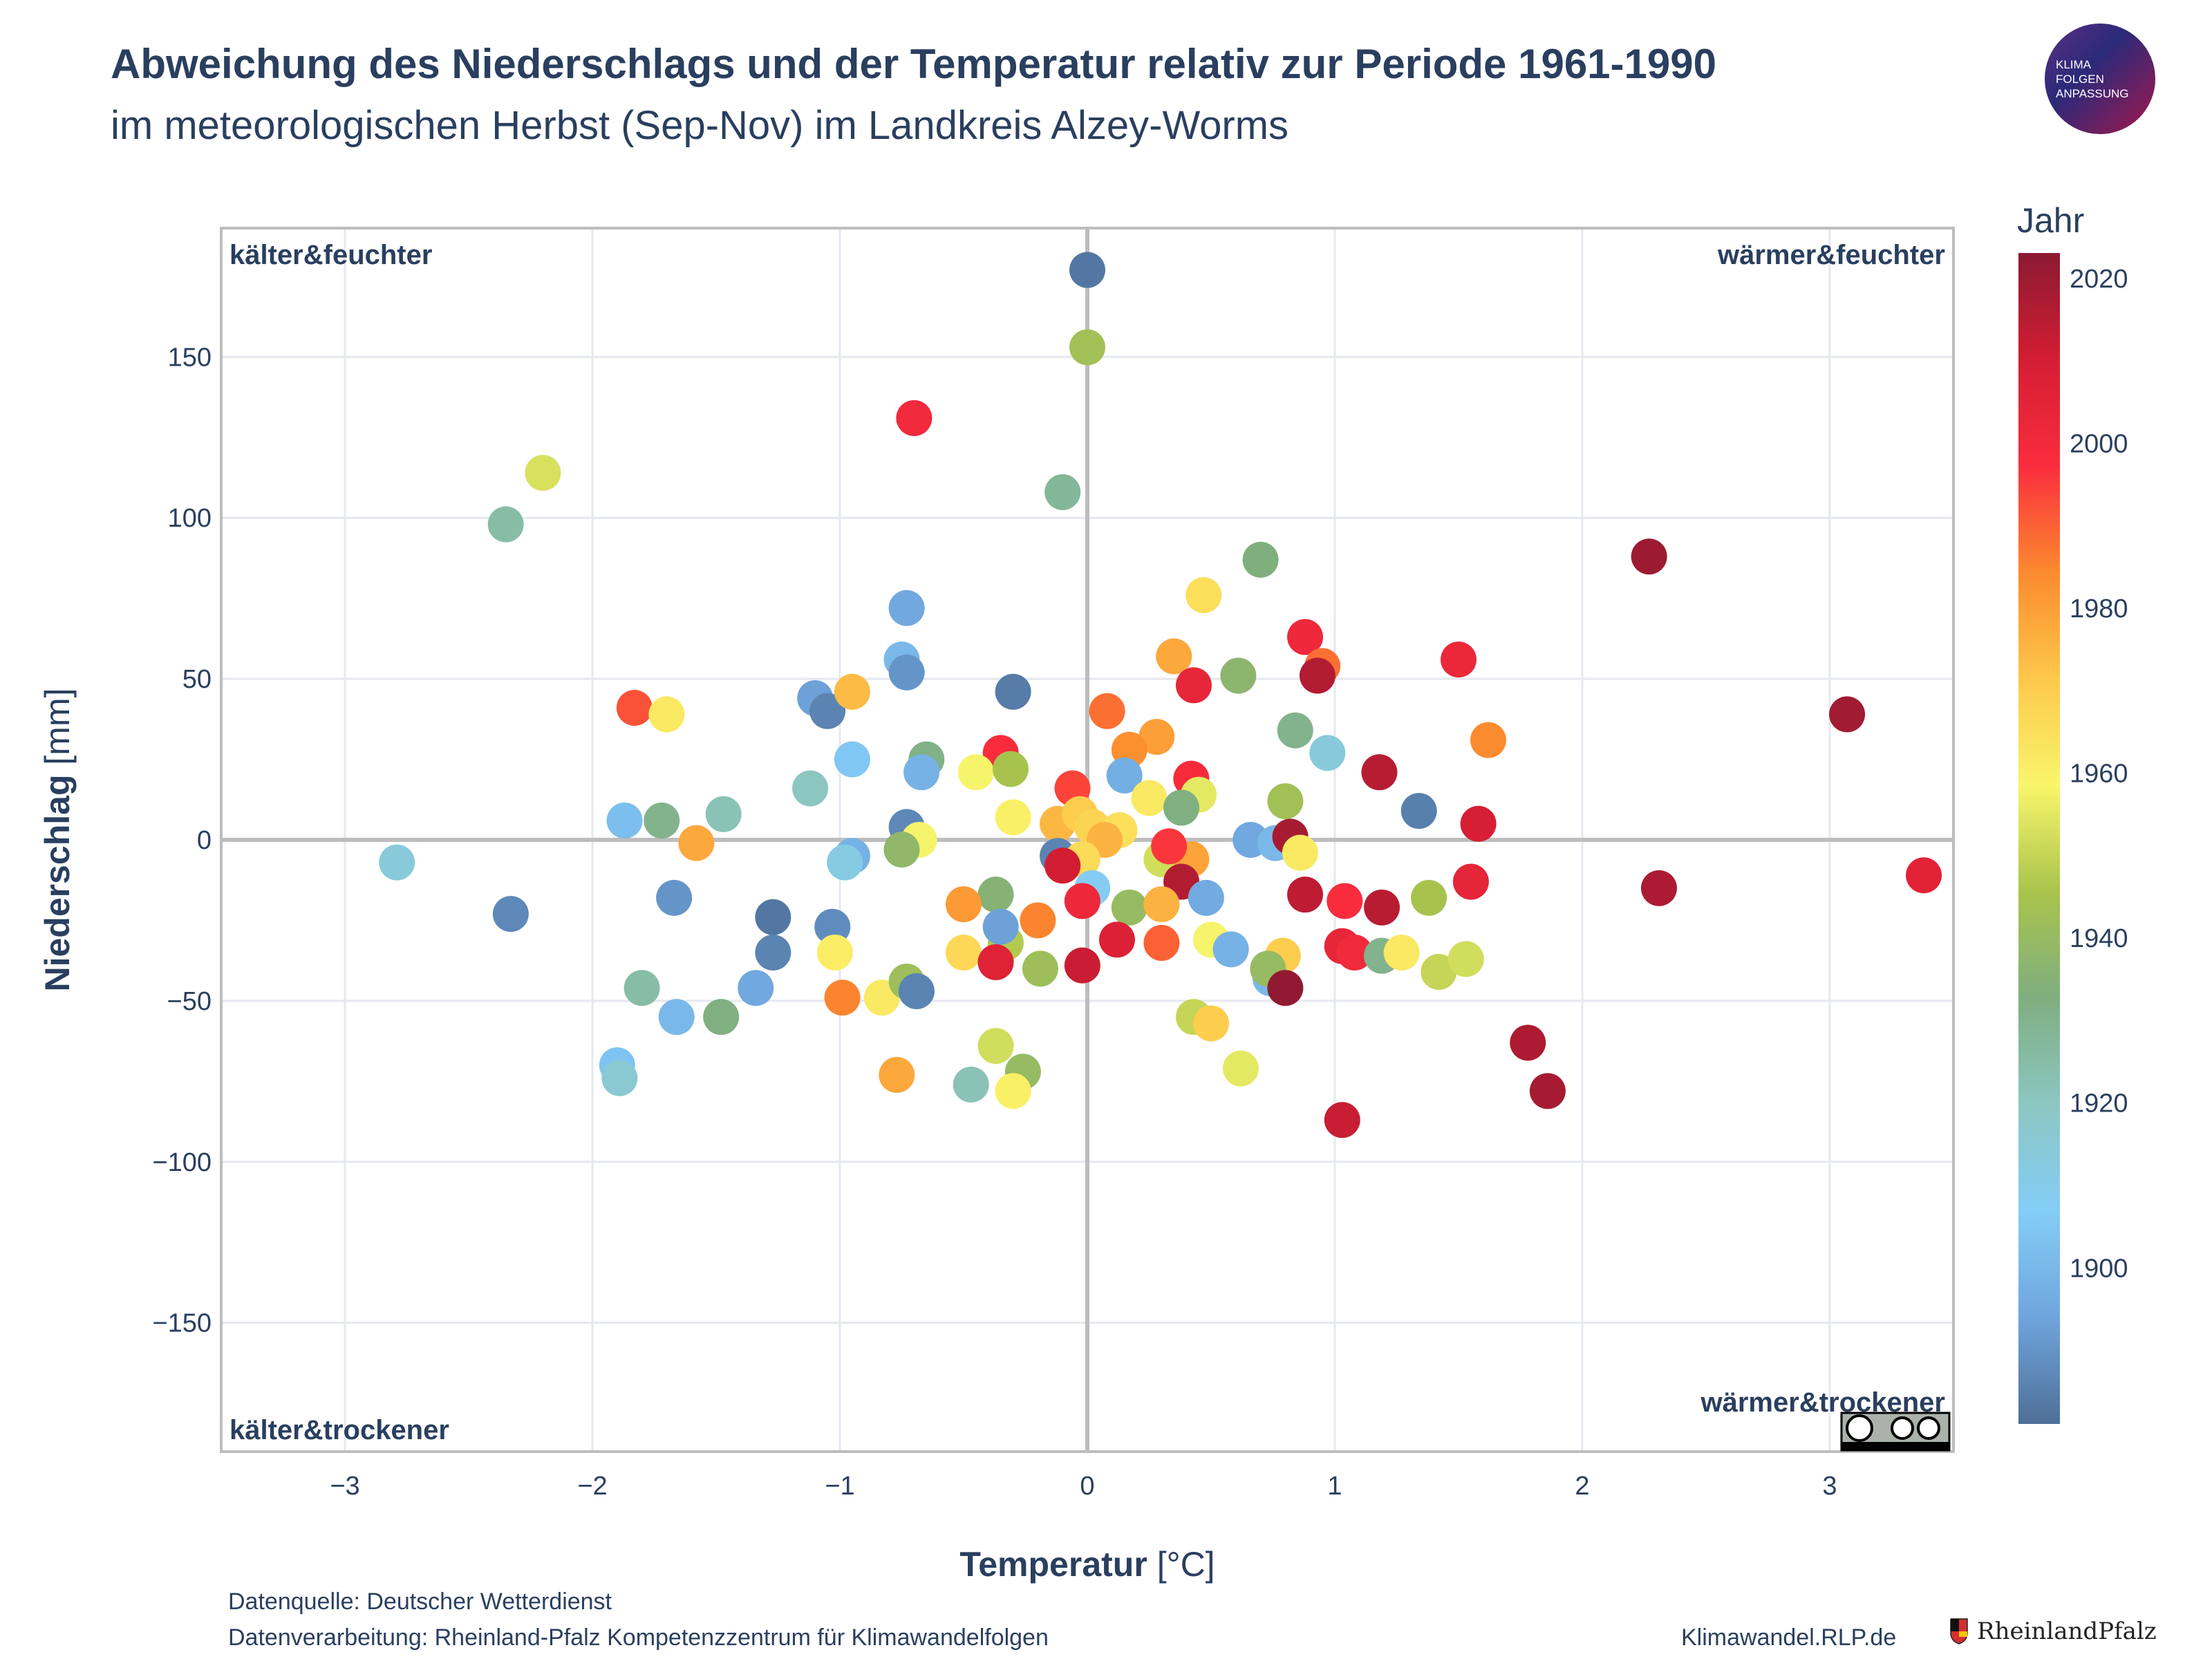  What do you see at coordinates (420, 1601) in the screenshot?
I see `data-source: Datenquelle: Deutscher Wetterdienst` at bounding box center [420, 1601].